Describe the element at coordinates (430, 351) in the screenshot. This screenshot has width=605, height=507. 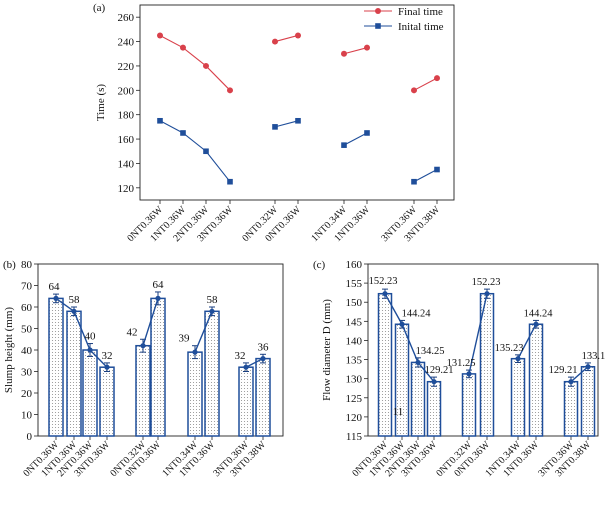
I see `panel-c-data-label: 134.25` at that location.